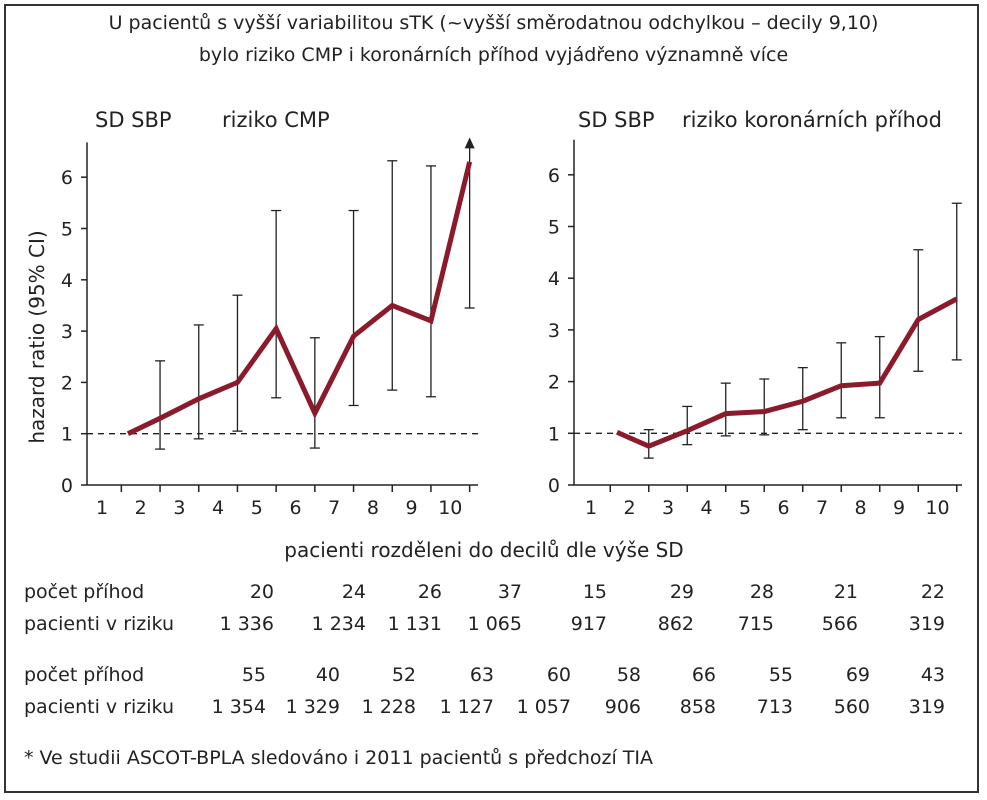 The height and width of the screenshot is (800, 987). I want to click on coronary-at-risk-cell: 1 354, so click(238, 707).